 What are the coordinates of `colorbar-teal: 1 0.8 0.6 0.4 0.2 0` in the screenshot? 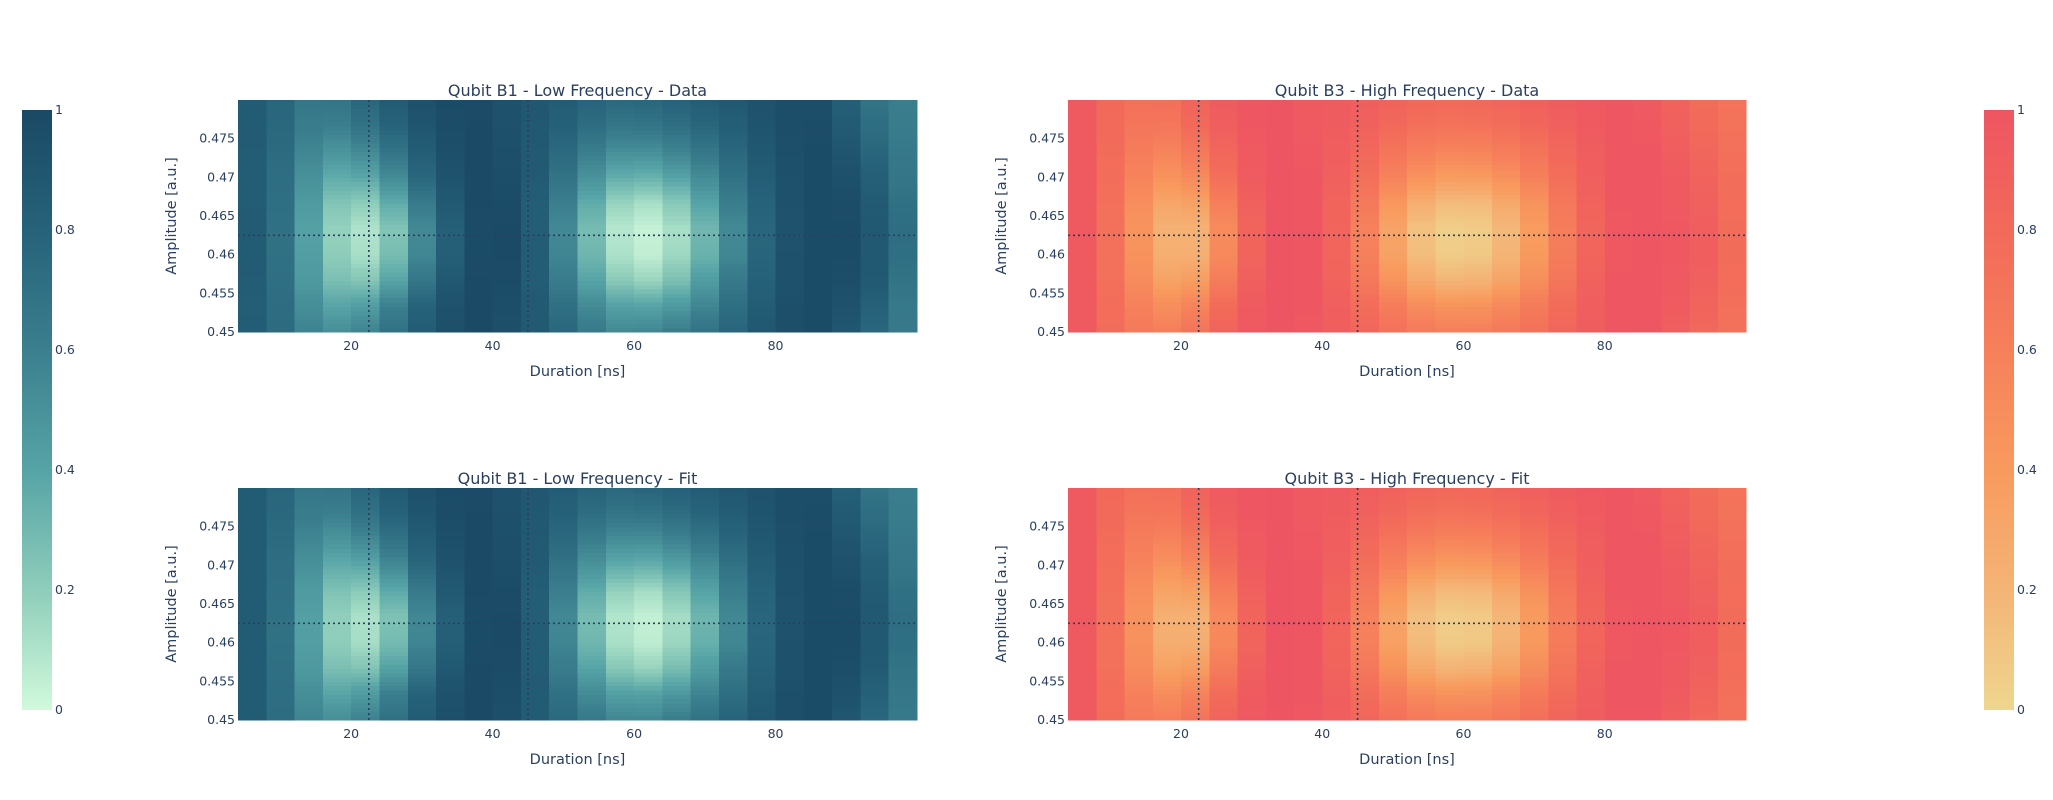 It's located at (48, 409).